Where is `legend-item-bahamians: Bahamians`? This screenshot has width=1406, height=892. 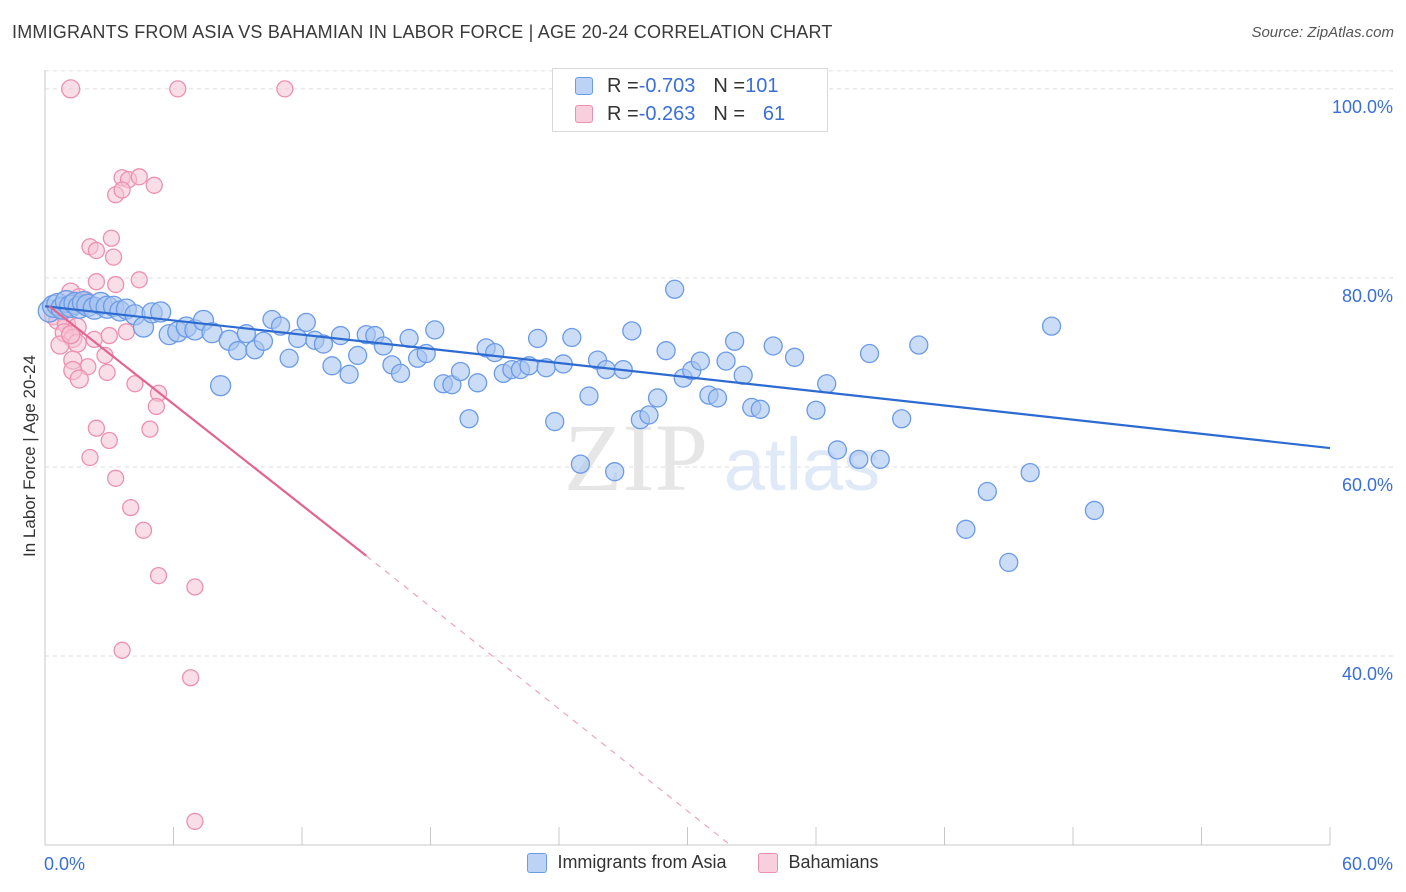 legend-item-bahamians: Bahamians is located at coordinates (818, 862).